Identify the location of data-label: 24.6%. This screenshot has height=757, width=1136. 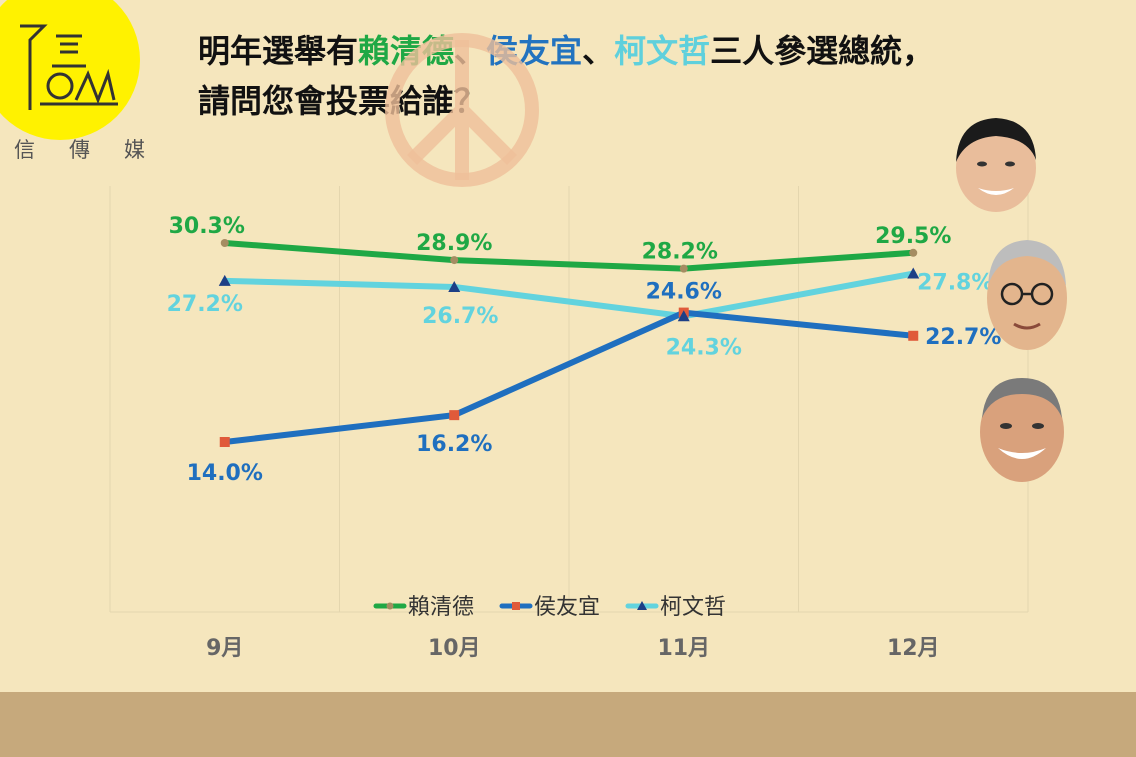
(684, 292).